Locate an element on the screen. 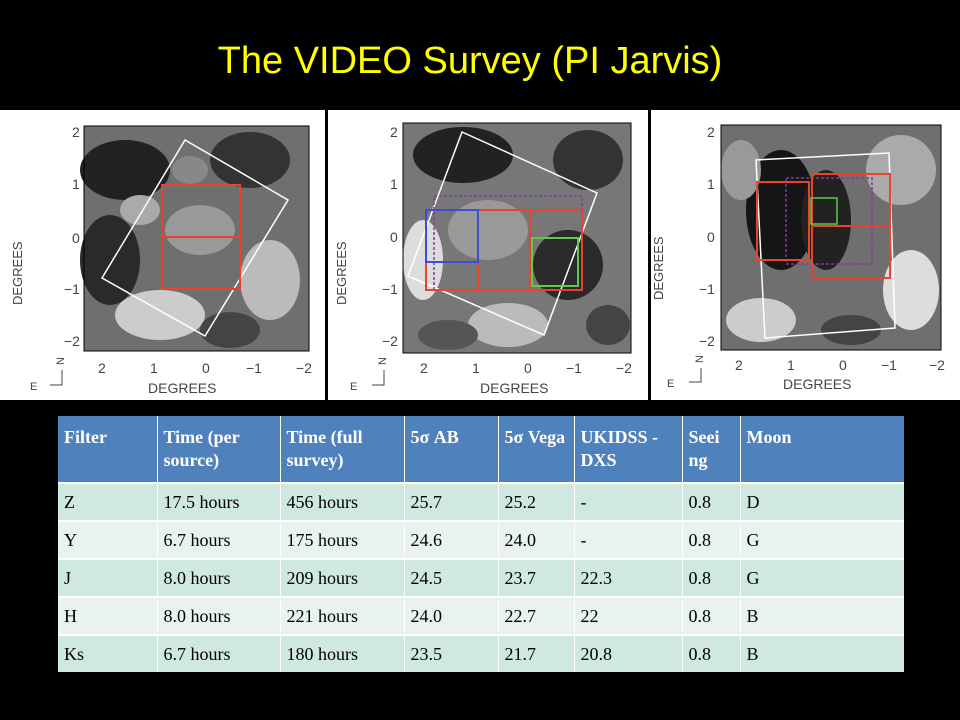  table-cell: 209 hours is located at coordinates (342, 577).